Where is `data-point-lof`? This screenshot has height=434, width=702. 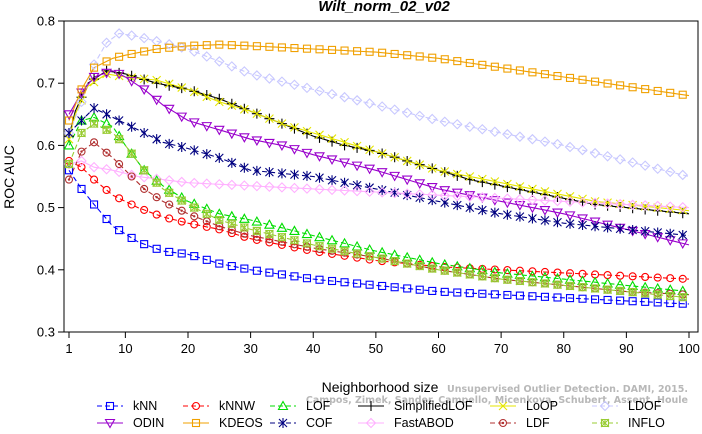
data-point-lof is located at coordinates (282, 227).